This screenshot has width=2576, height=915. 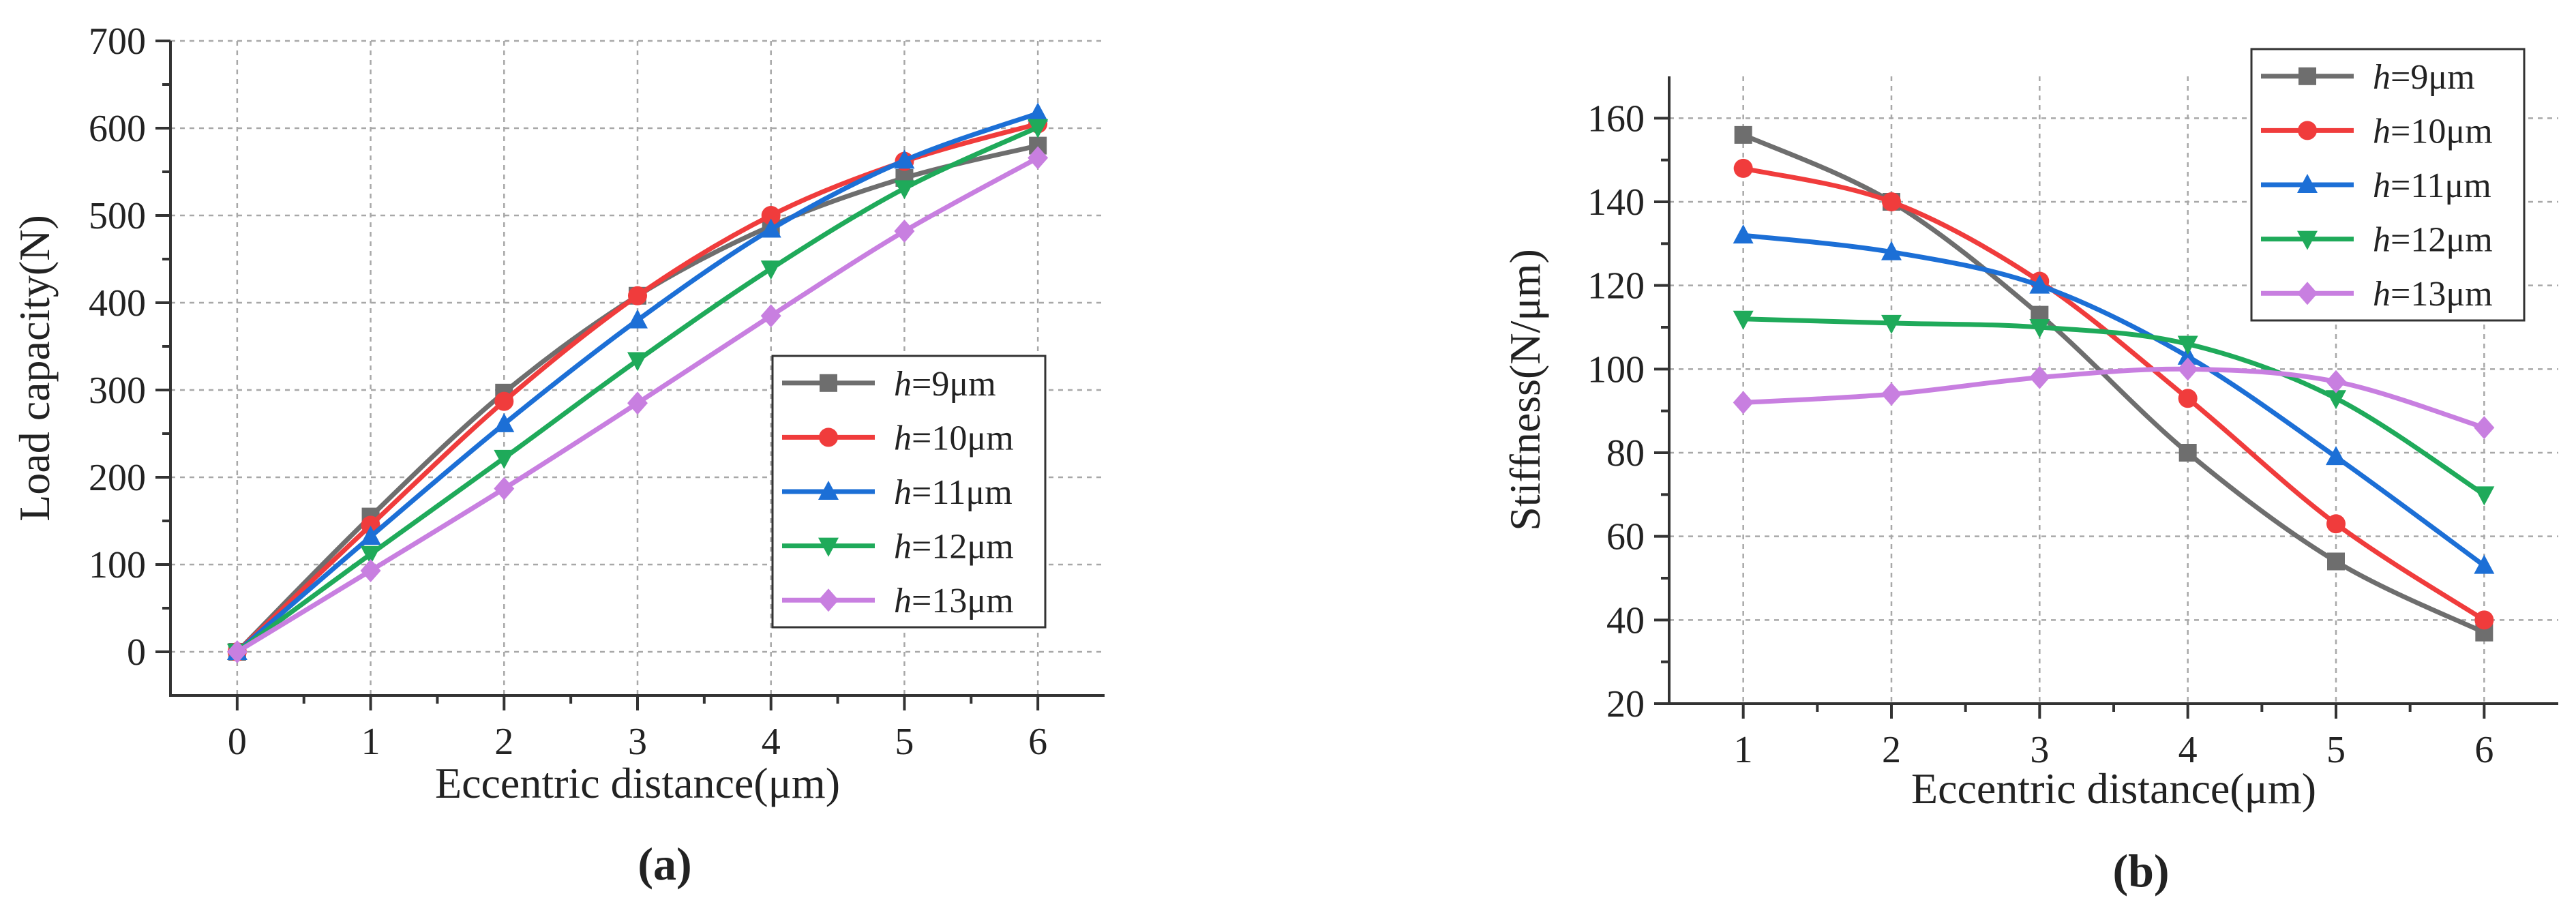 I want to click on x-tick-label: 6, so click(x=1037, y=742).